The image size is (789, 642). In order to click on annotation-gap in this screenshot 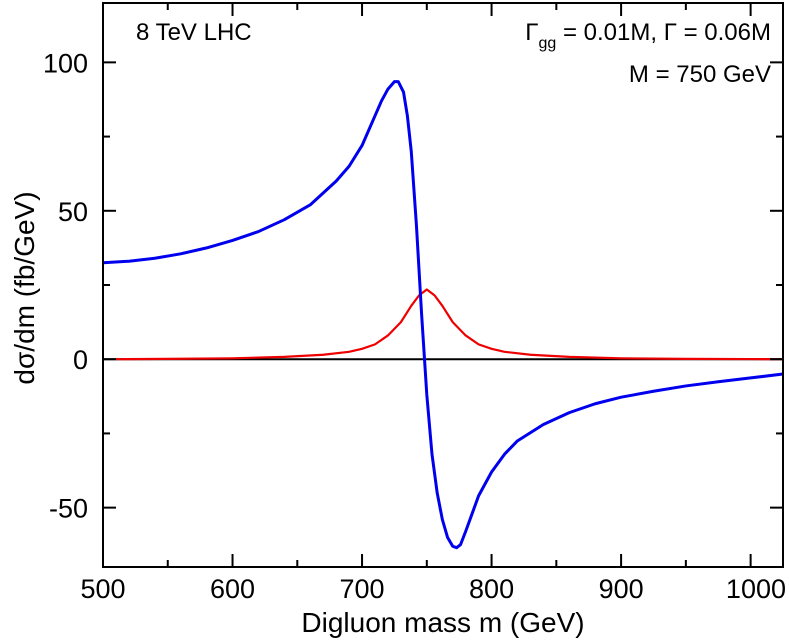, I will do `click(660, 32)`.